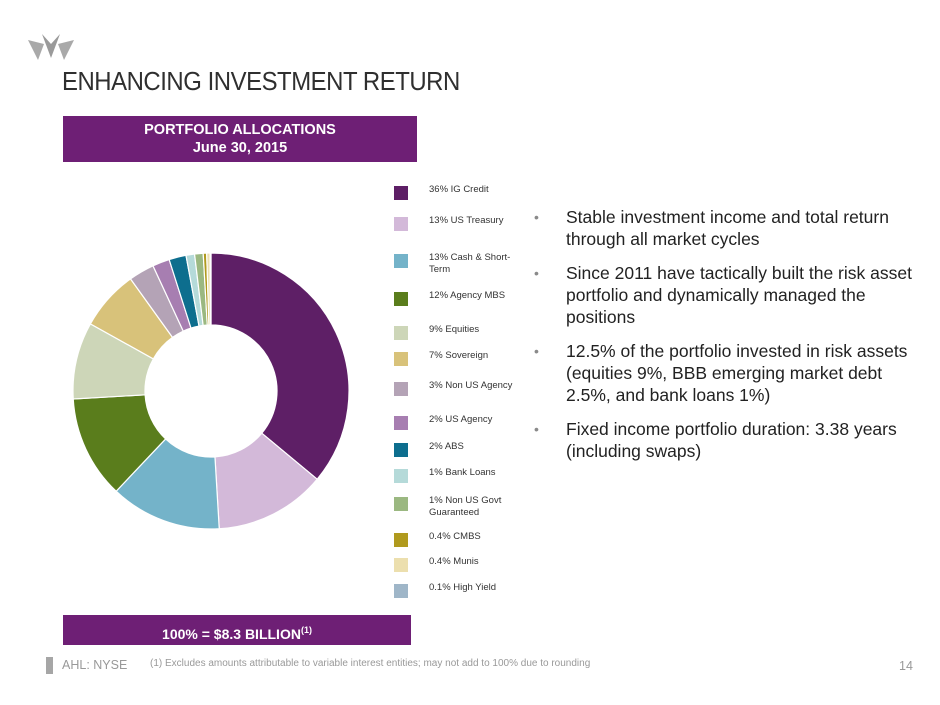 The image size is (940, 705). Describe the element at coordinates (459, 483) in the screenshot. I see `legend-item: 1% Bank Loans` at that location.